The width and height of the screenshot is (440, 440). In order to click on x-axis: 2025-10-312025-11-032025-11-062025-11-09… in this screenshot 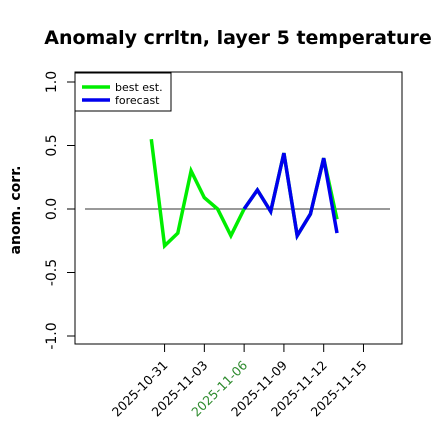, I will do `click(239, 381)`.